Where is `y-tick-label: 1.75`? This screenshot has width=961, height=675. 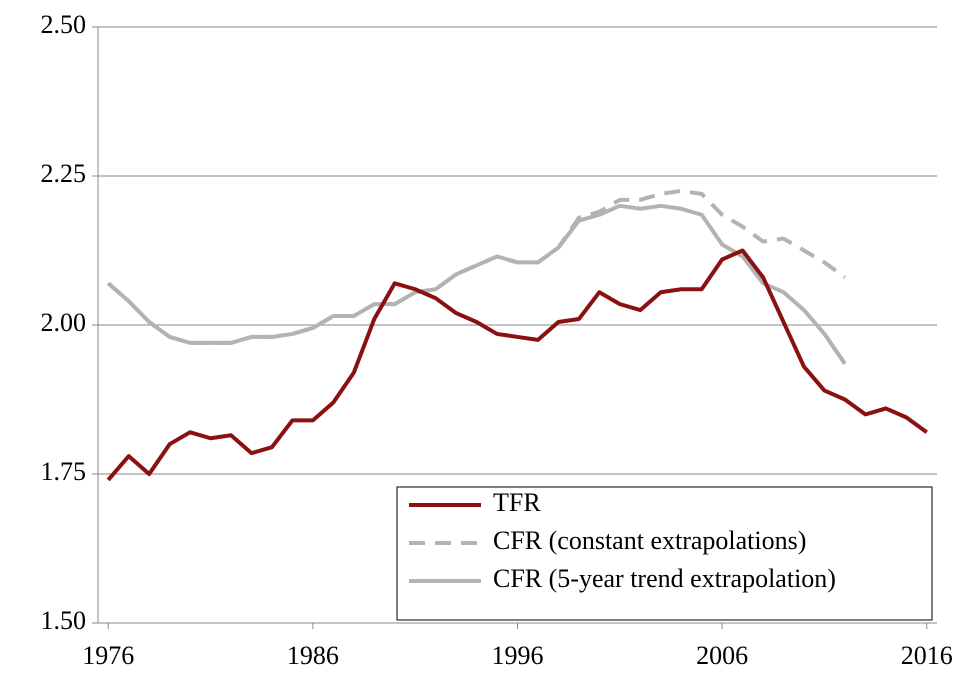
y-tick-label: 1.75 is located at coordinates (64, 471).